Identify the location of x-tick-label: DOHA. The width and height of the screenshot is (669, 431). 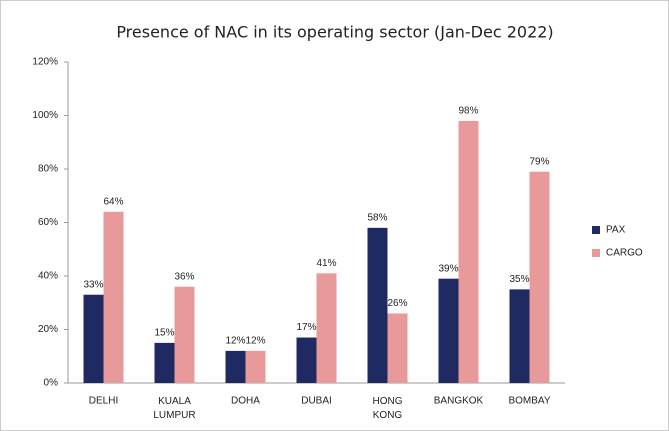
(245, 401).